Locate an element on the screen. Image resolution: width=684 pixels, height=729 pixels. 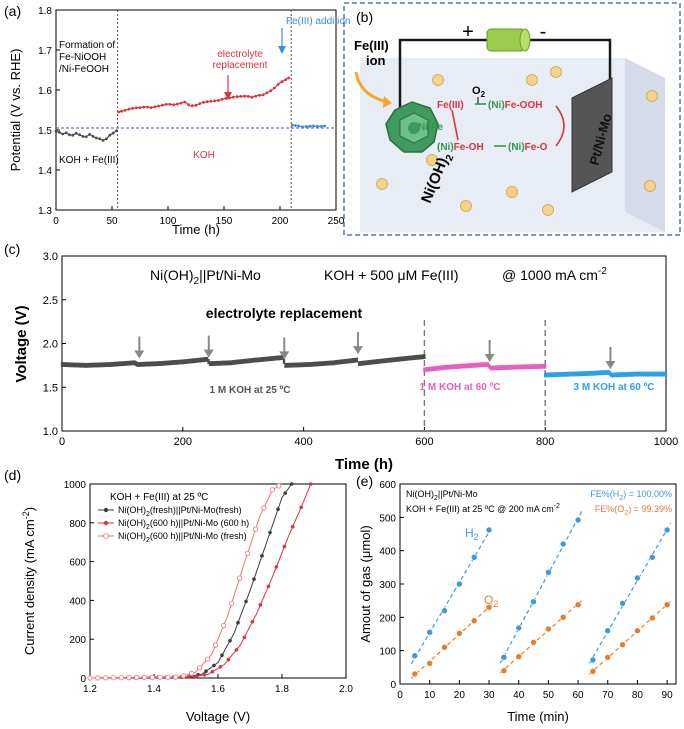
seg3-label: 3 M KOH at 60 ºC is located at coordinates (614, 387).